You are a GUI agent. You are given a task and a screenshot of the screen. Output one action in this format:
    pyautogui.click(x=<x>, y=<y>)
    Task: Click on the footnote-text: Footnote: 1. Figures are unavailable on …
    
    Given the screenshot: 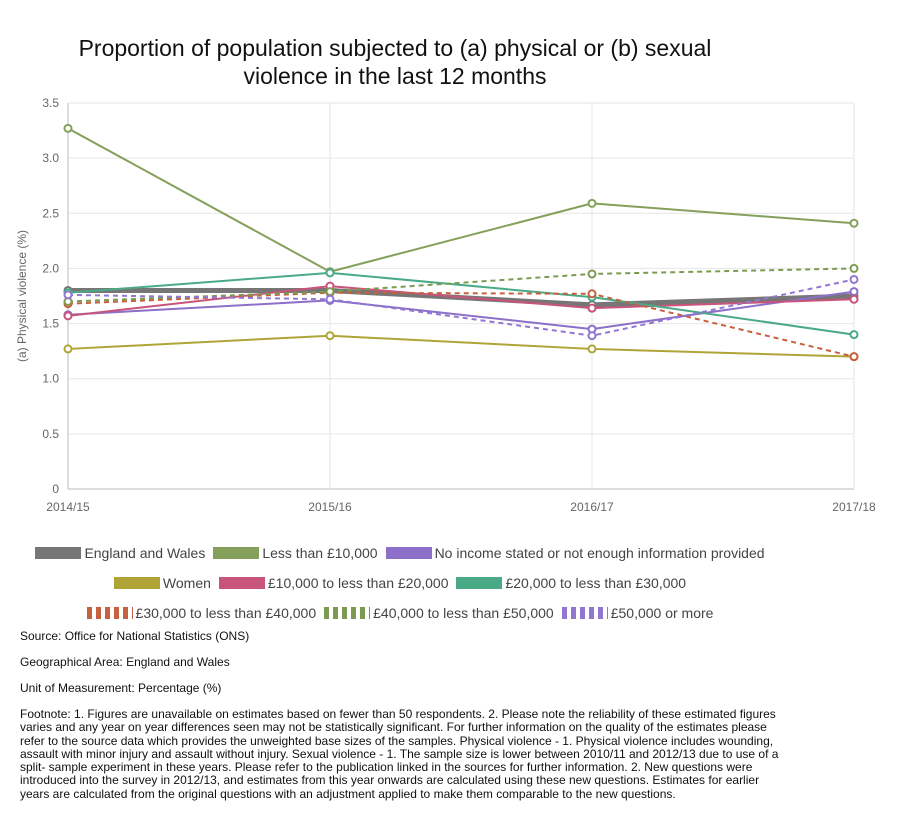 What is the action you would take?
    pyautogui.click(x=399, y=754)
    